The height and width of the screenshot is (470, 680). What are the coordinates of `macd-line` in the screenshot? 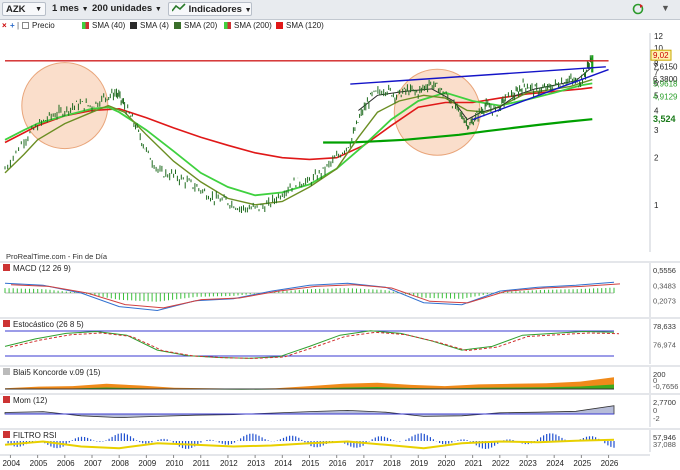 It's located at (309, 296).